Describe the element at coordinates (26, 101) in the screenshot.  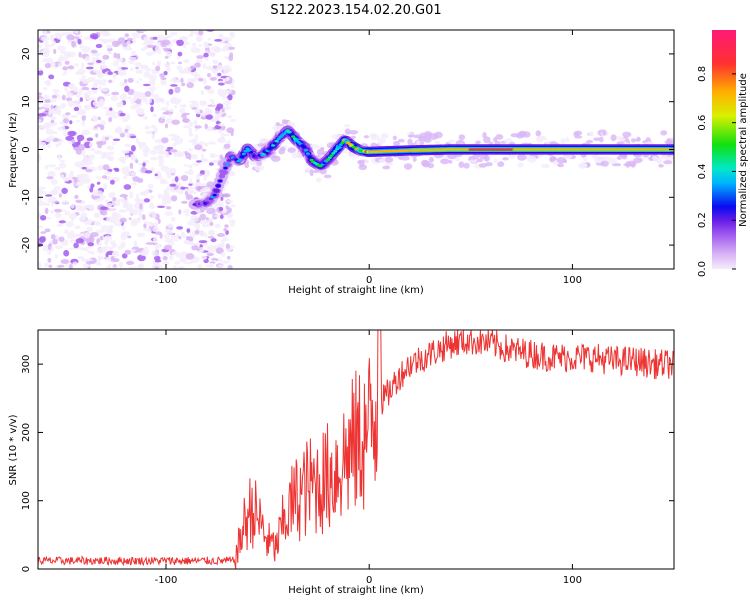
I see `y-tick-label: 10` at that location.